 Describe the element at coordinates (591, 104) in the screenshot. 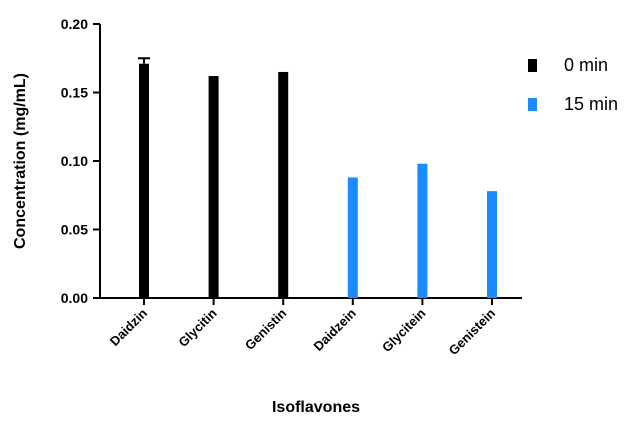

I see `legend-label: 15 min` at that location.